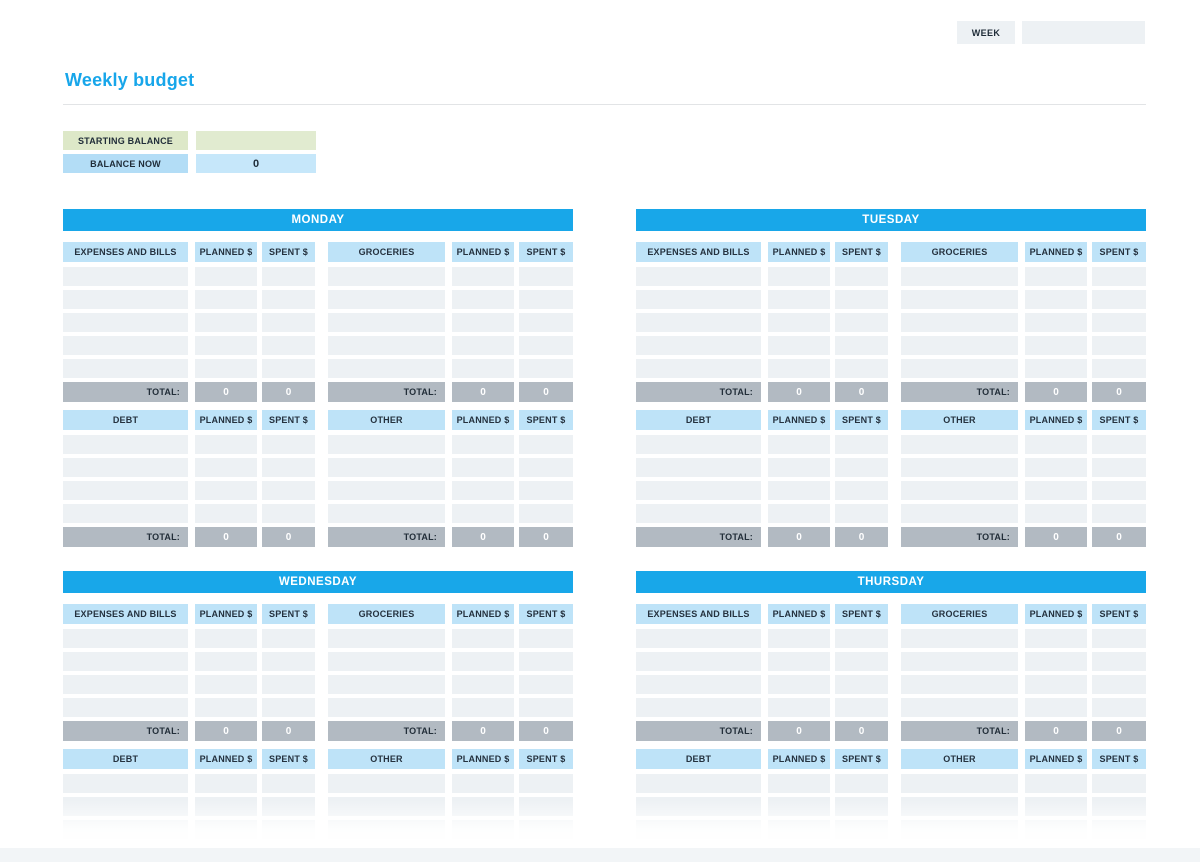 The height and width of the screenshot is (862, 1200). Describe the element at coordinates (256, 140) in the screenshot. I see `starting-balance-input` at that location.